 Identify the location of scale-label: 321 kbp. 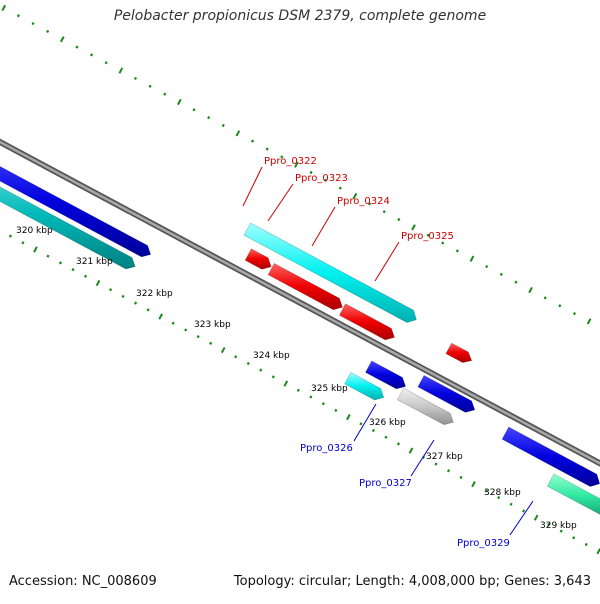
(94, 262).